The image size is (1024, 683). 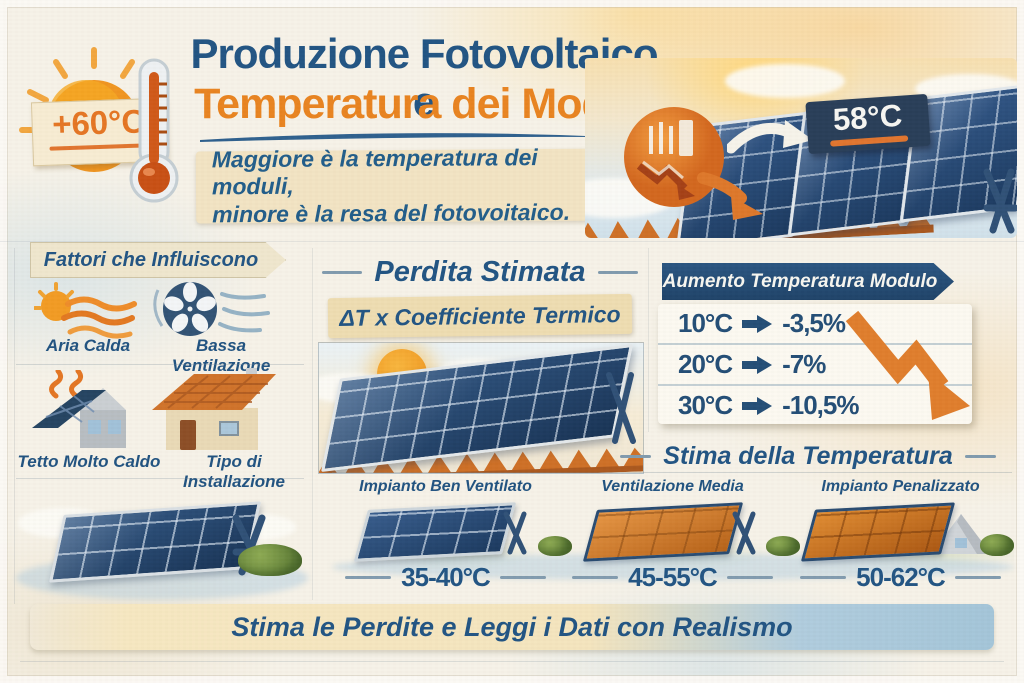 What do you see at coordinates (900, 486) in the screenshot?
I see `scenario-label: Impianto Penalizzato` at bounding box center [900, 486].